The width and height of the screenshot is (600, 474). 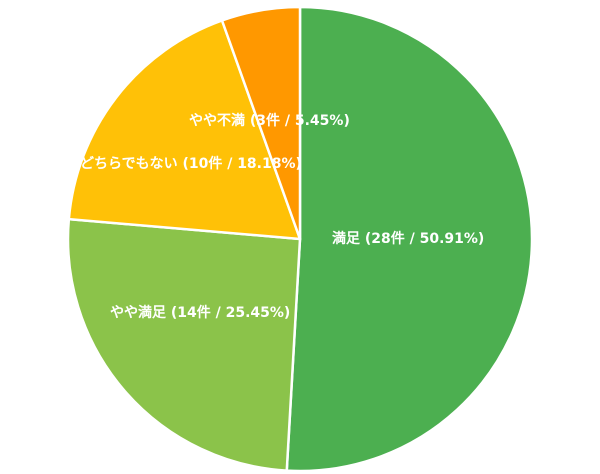 What do you see at coordinates (200, 312) in the screenshot?
I see `pie-slice-label-2: やや満足 (14件 / 25.45%)` at bounding box center [200, 312].